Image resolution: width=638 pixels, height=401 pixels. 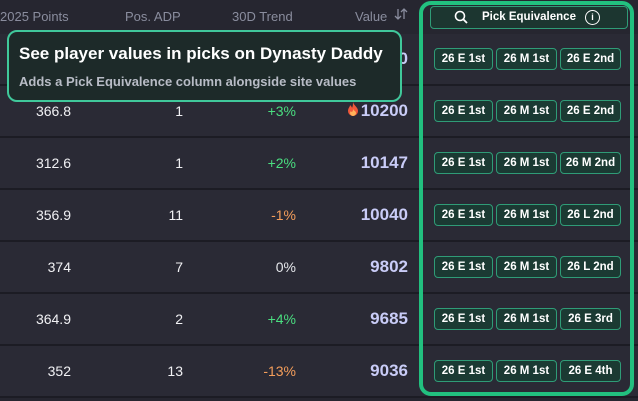 I want to click on value: 10040, so click(x=384, y=214).